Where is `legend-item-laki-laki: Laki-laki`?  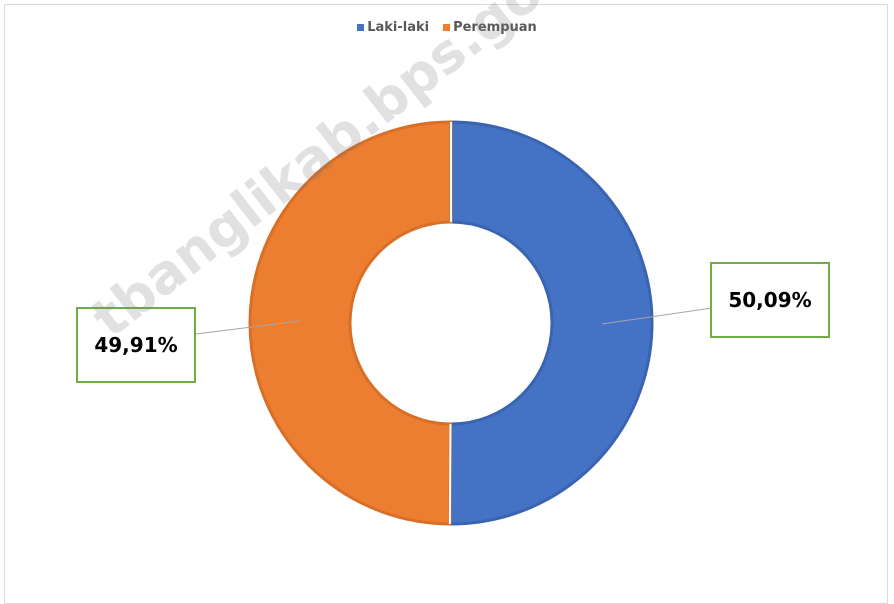 legend-item-laki-laki: Laki-laki is located at coordinates (393, 27).